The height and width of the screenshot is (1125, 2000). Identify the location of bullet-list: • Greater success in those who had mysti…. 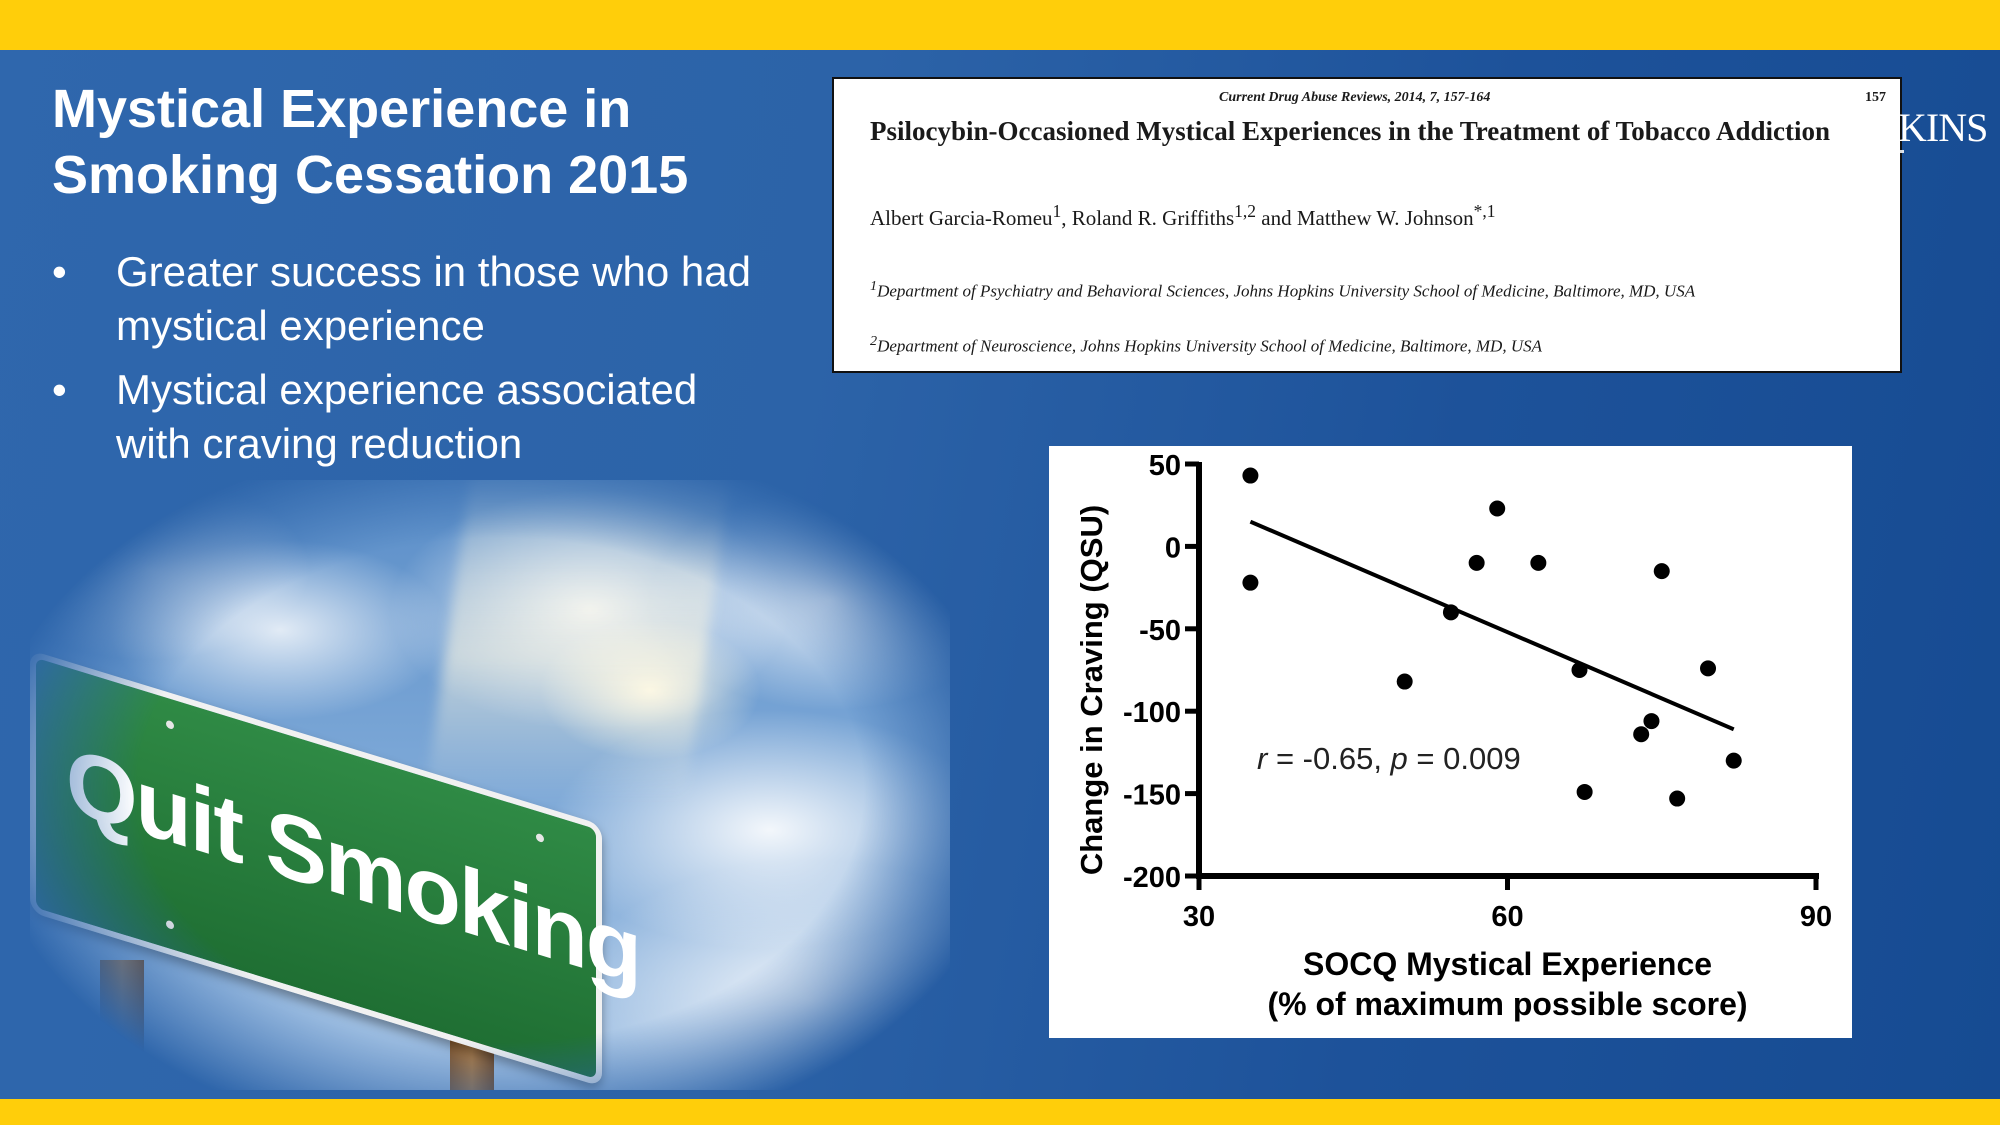
(417, 363).